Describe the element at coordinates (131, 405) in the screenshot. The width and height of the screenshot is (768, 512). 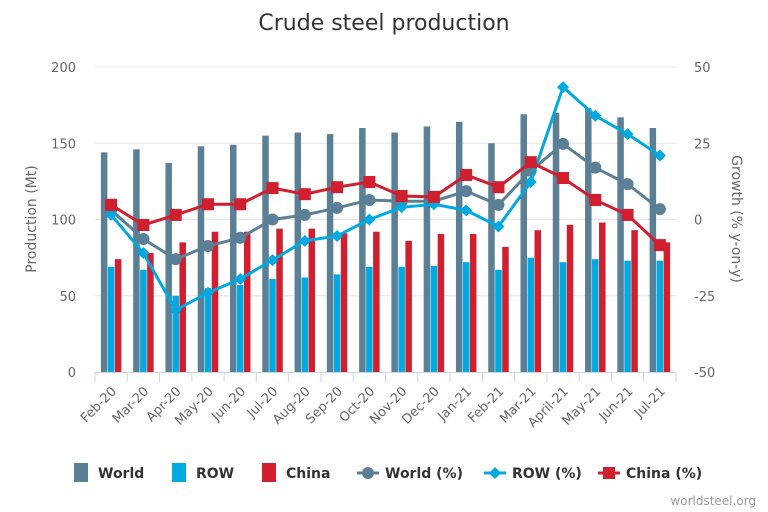
I see `x-tick-label: Mar-20` at that location.